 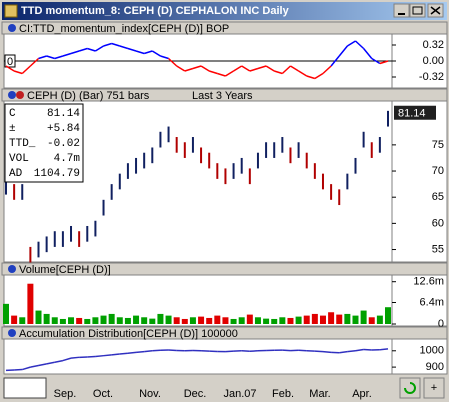 I want to click on y-tick-label: 12.6m, so click(x=428, y=282).